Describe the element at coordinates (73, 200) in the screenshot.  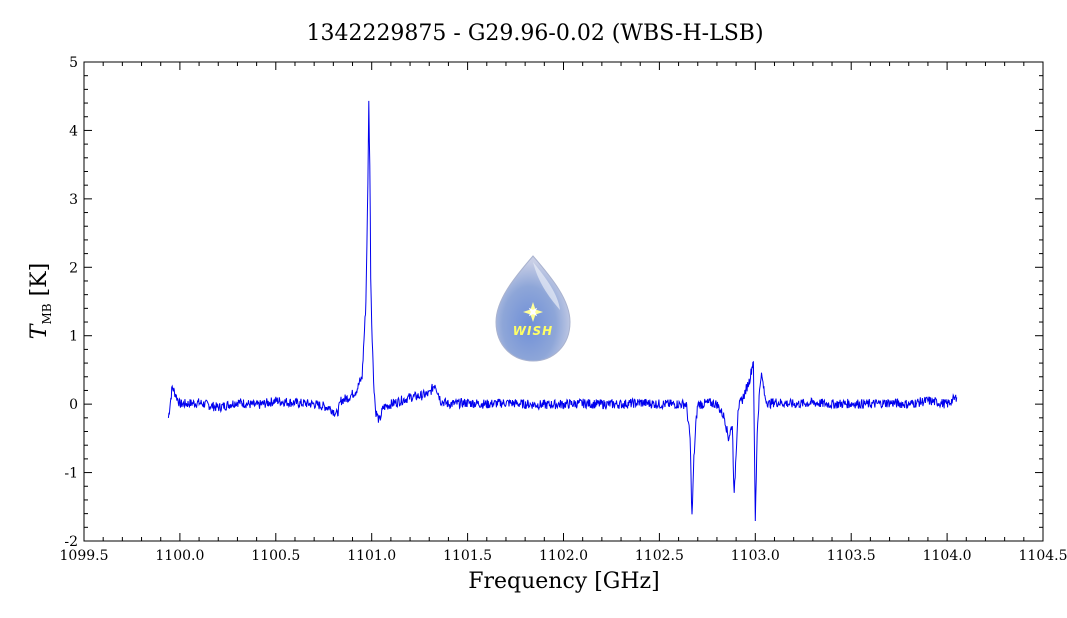
I see `y-tick-label: 3` at that location.